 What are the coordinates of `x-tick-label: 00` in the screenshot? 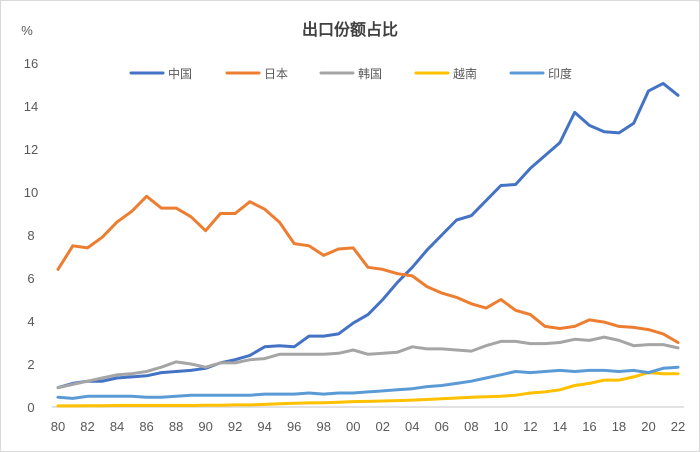 It's located at (353, 426).